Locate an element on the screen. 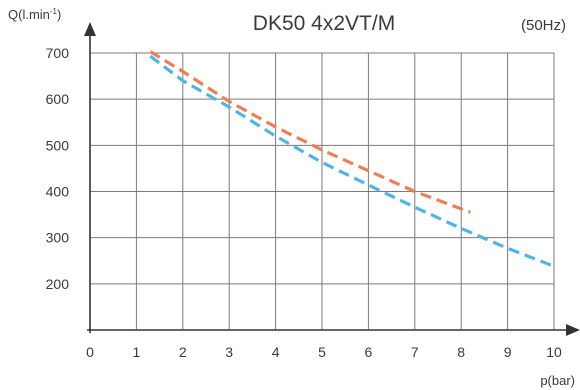 The image size is (580, 390). y-tick-label-600: 600 is located at coordinates (58, 99).